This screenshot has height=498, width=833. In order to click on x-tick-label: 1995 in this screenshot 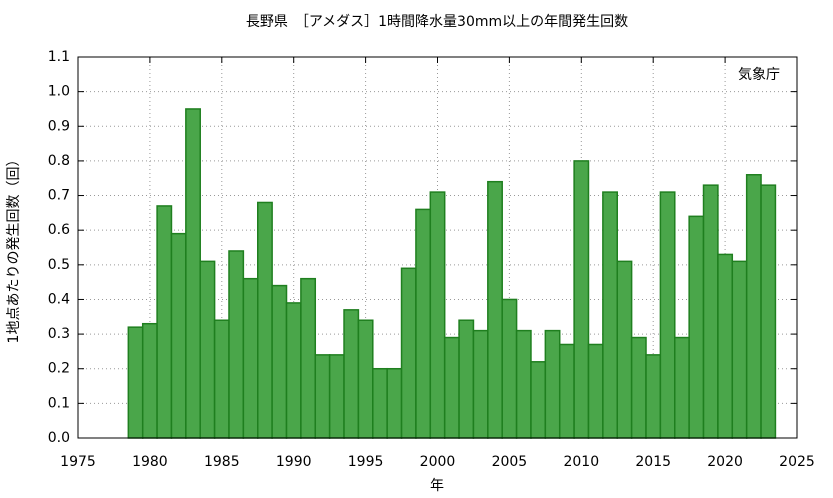, I will do `click(366, 462)`.